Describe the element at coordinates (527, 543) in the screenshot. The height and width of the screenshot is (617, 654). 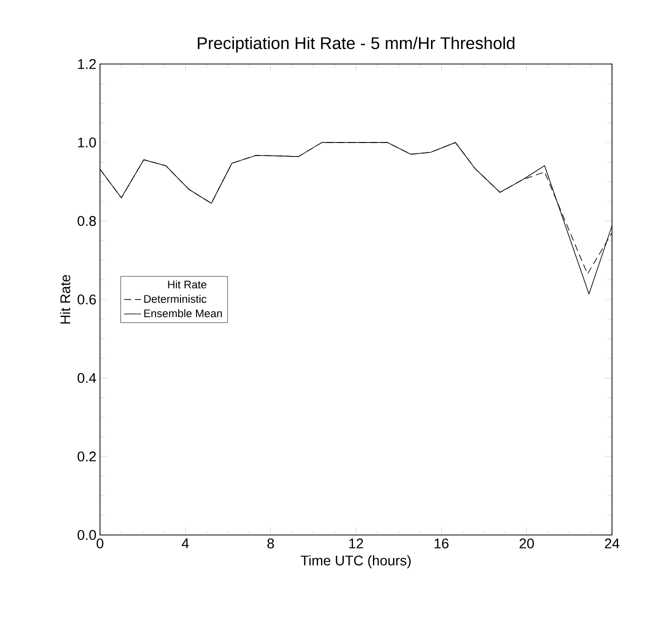
I see `x-tick-label: 20` at that location.